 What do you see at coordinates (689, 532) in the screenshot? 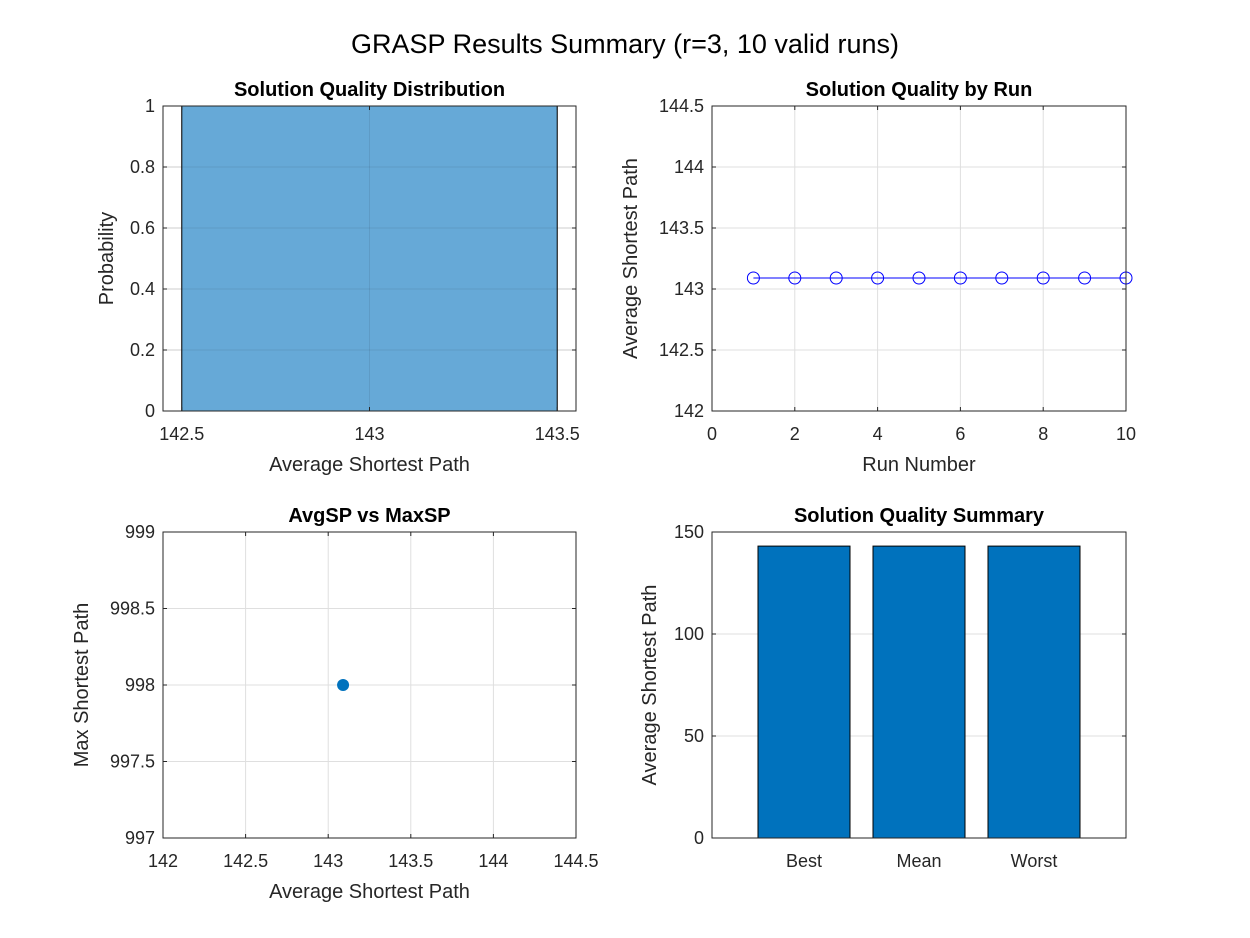
I see `summary-ytick-label-3: 150` at bounding box center [689, 532].